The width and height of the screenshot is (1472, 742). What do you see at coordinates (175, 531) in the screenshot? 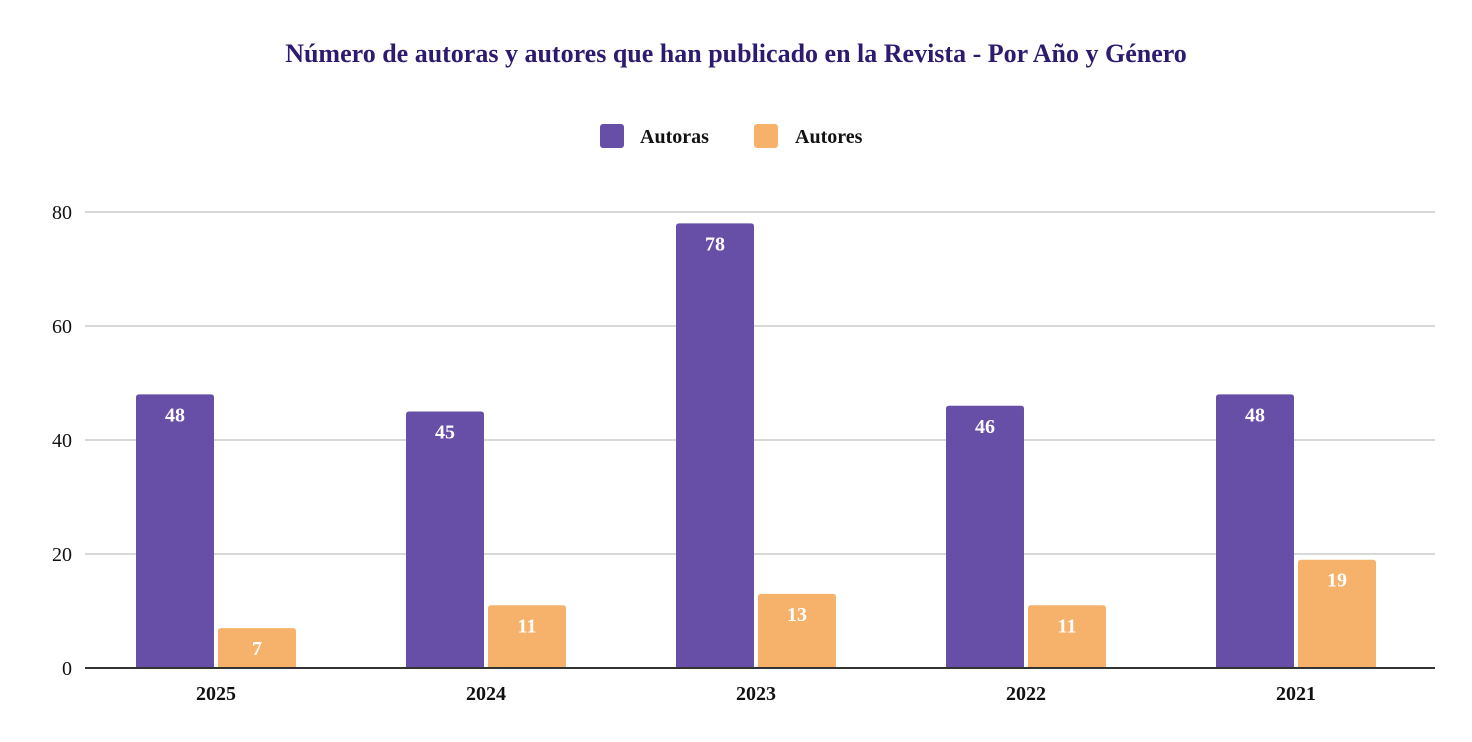
I see `bar-autoras-2025` at bounding box center [175, 531].